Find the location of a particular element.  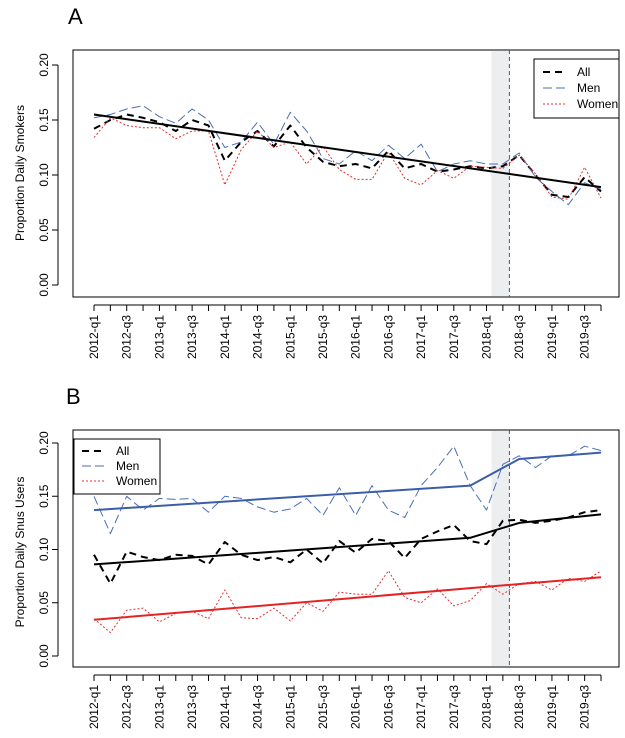

panel-a-x-tick-label: 2015-q1 is located at coordinates (290, 337).